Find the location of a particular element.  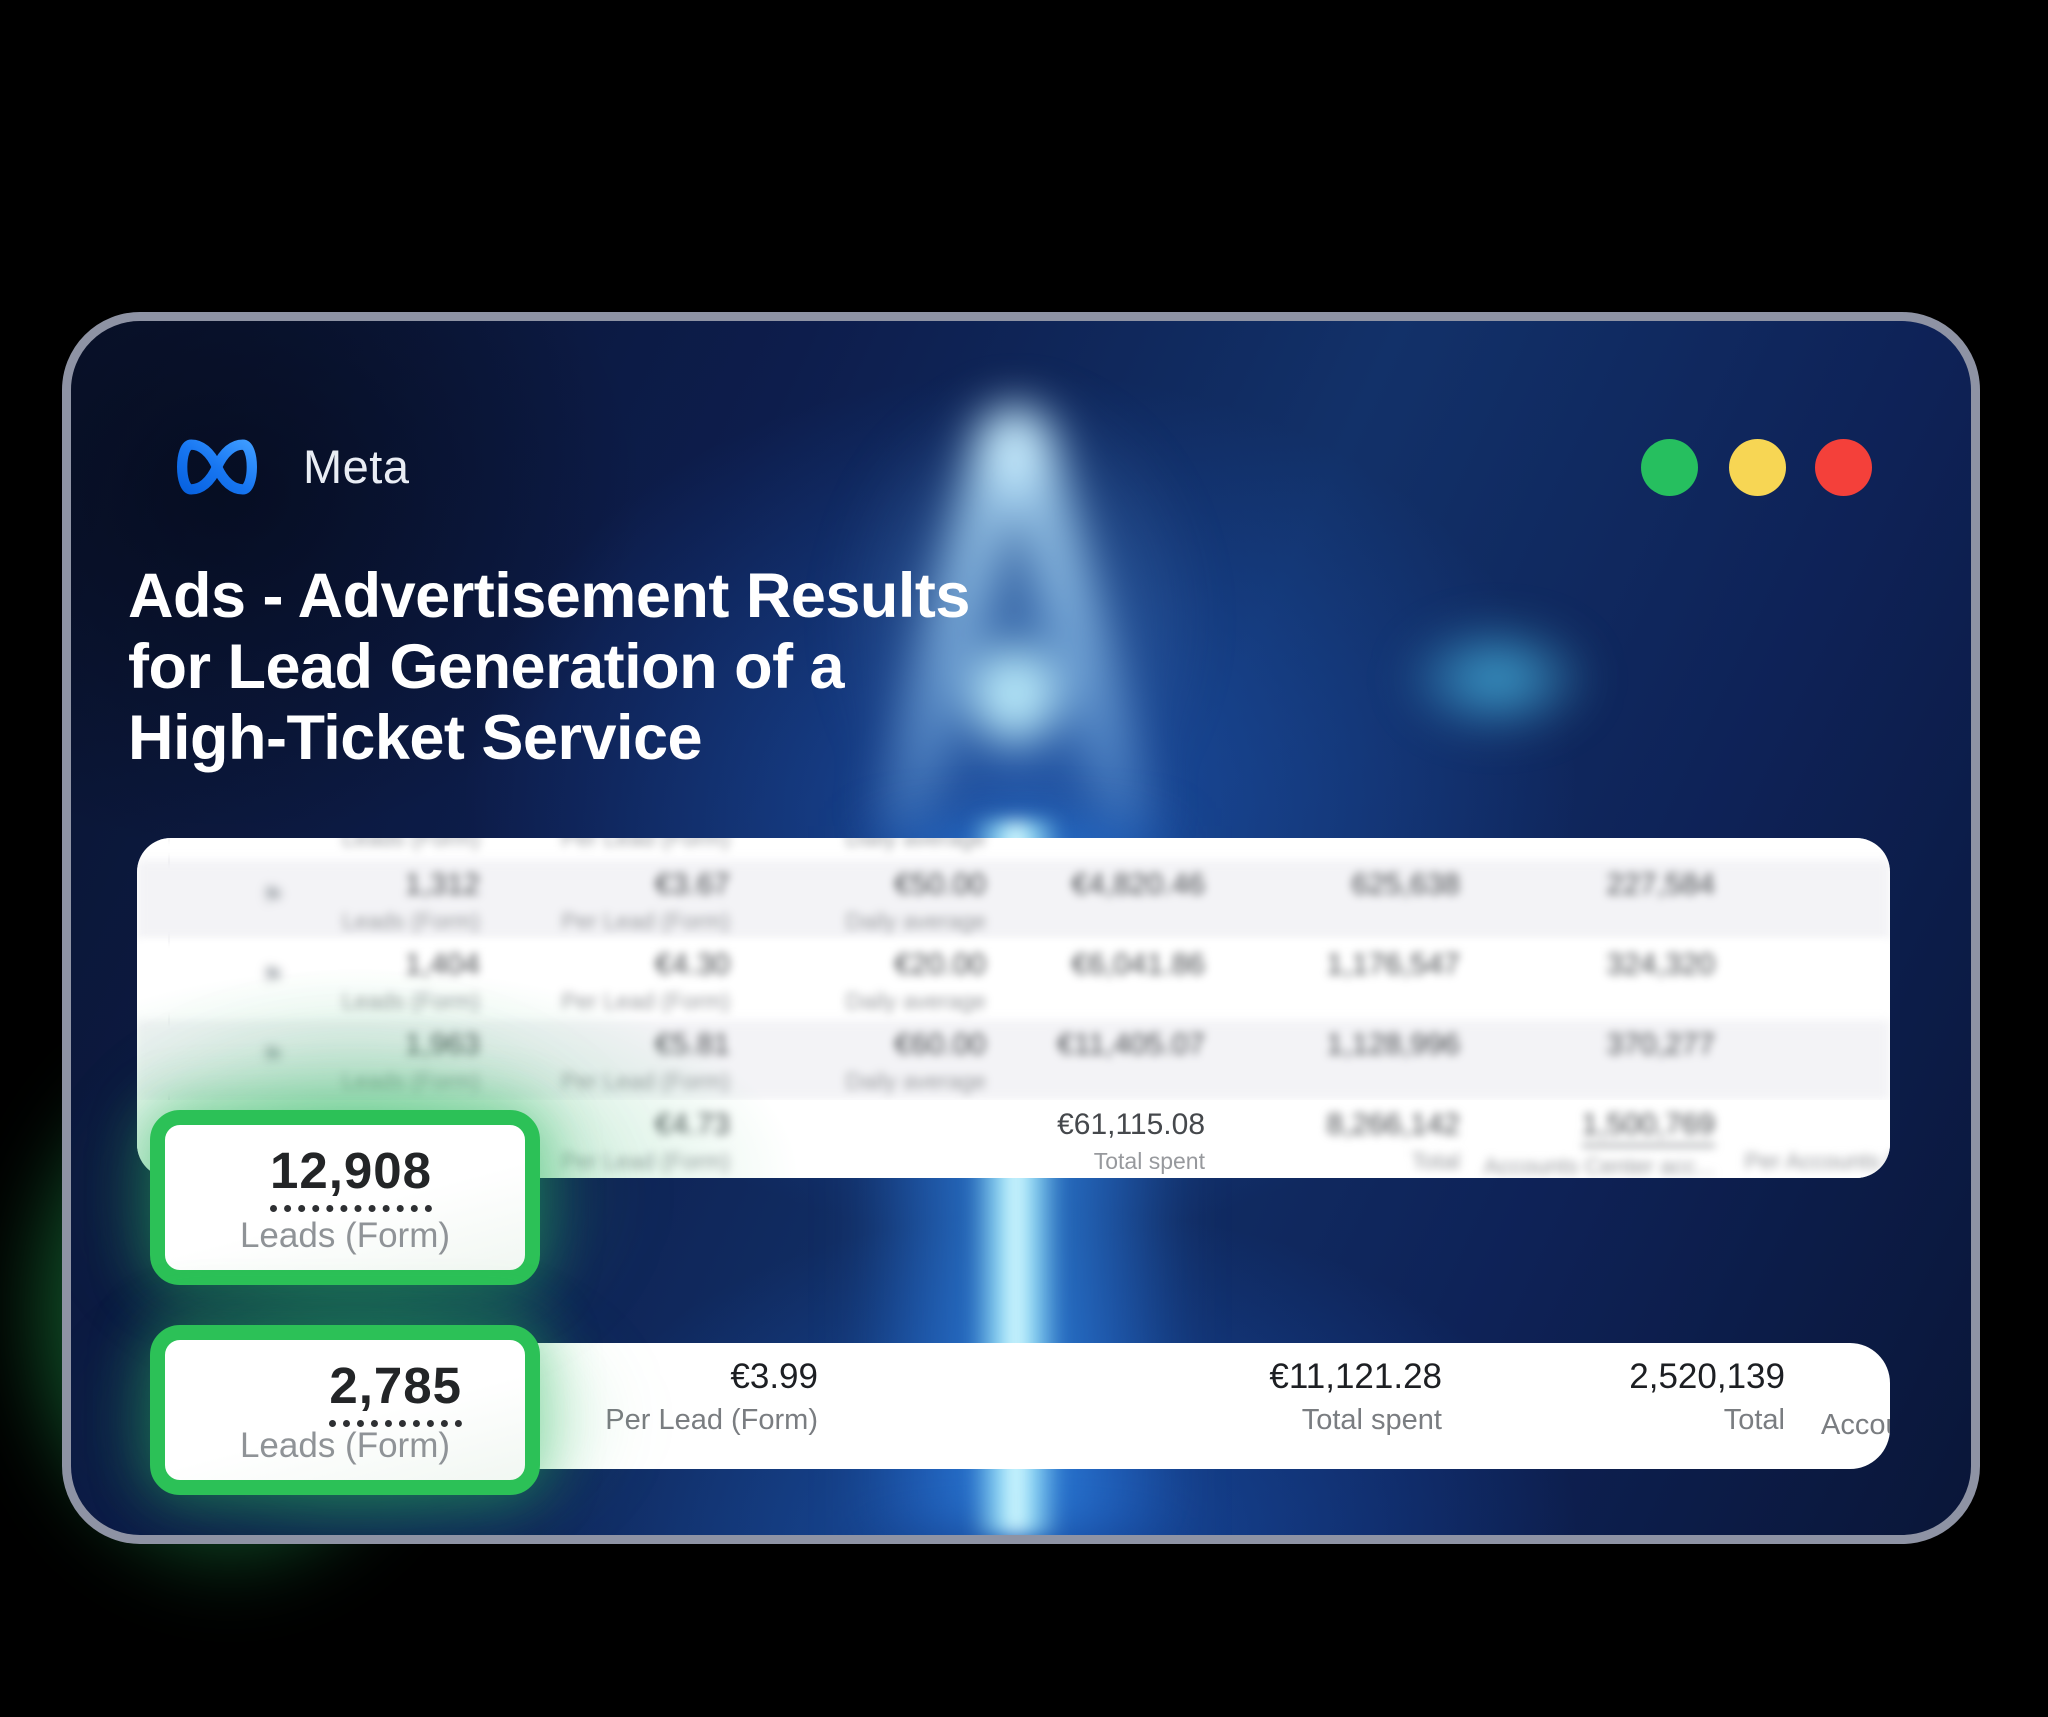

accounts-value: 324,320 is located at coordinates (1660, 964).